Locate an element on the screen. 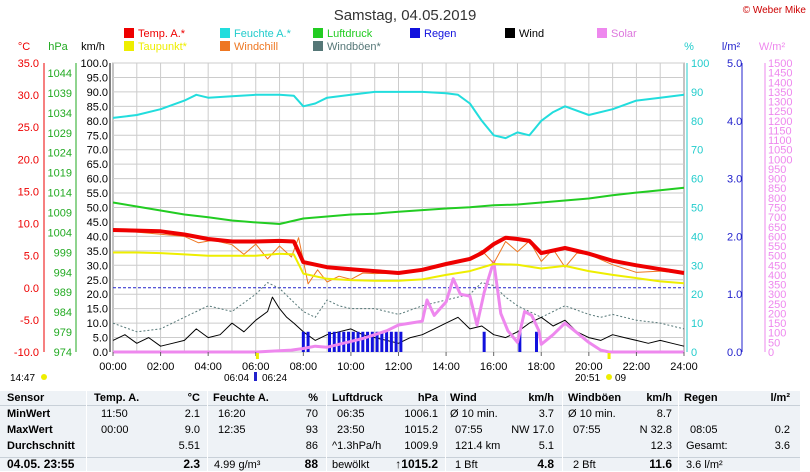  percent-tick: 60 is located at coordinates (697, 180).